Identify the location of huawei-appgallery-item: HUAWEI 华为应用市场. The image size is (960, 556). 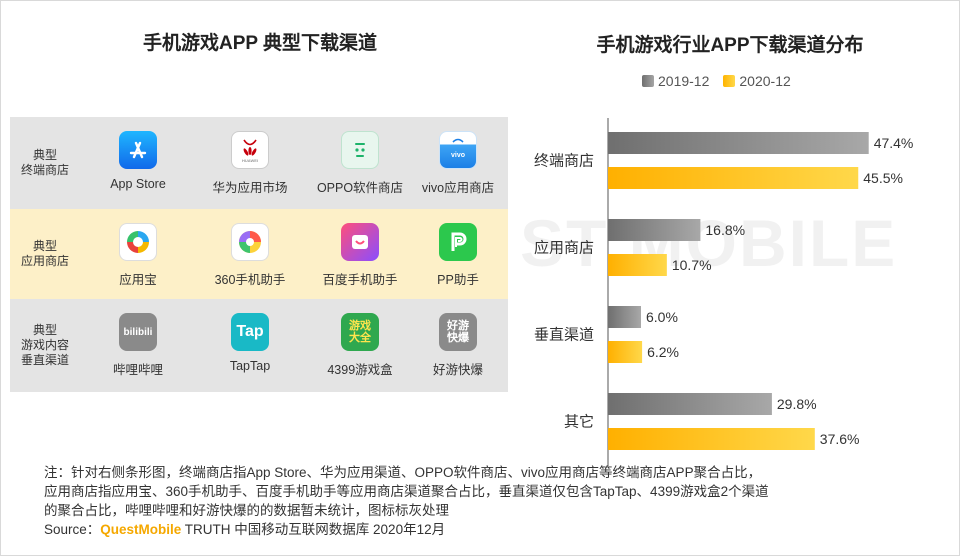
(250, 163).